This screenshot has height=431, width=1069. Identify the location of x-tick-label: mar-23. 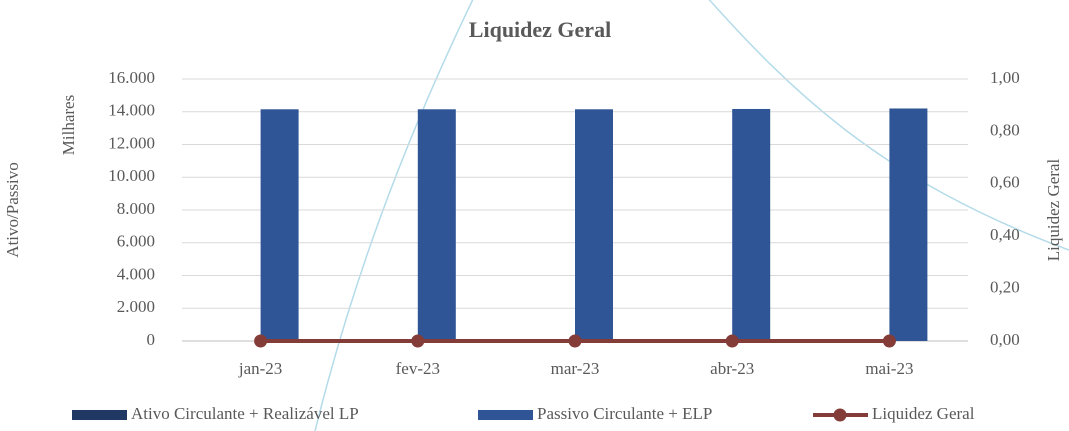
(575, 368).